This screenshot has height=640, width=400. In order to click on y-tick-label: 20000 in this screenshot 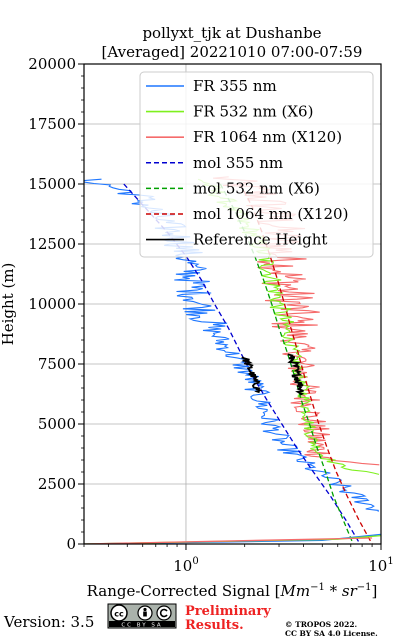, I will do `click(52, 64)`.